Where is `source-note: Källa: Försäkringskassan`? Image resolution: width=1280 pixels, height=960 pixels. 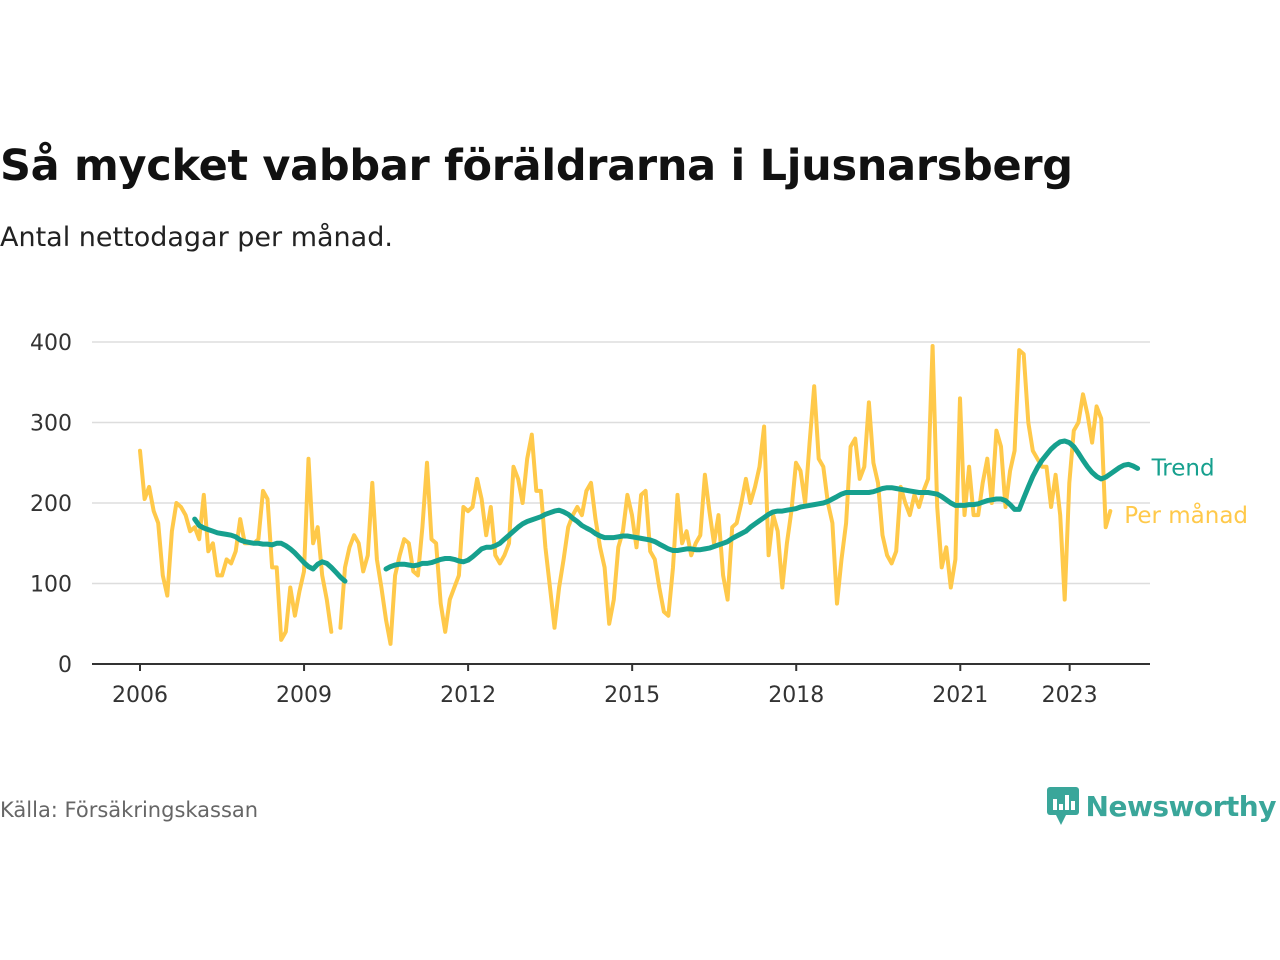 source-note: Källa: Försäkringskassan is located at coordinates (129, 810).